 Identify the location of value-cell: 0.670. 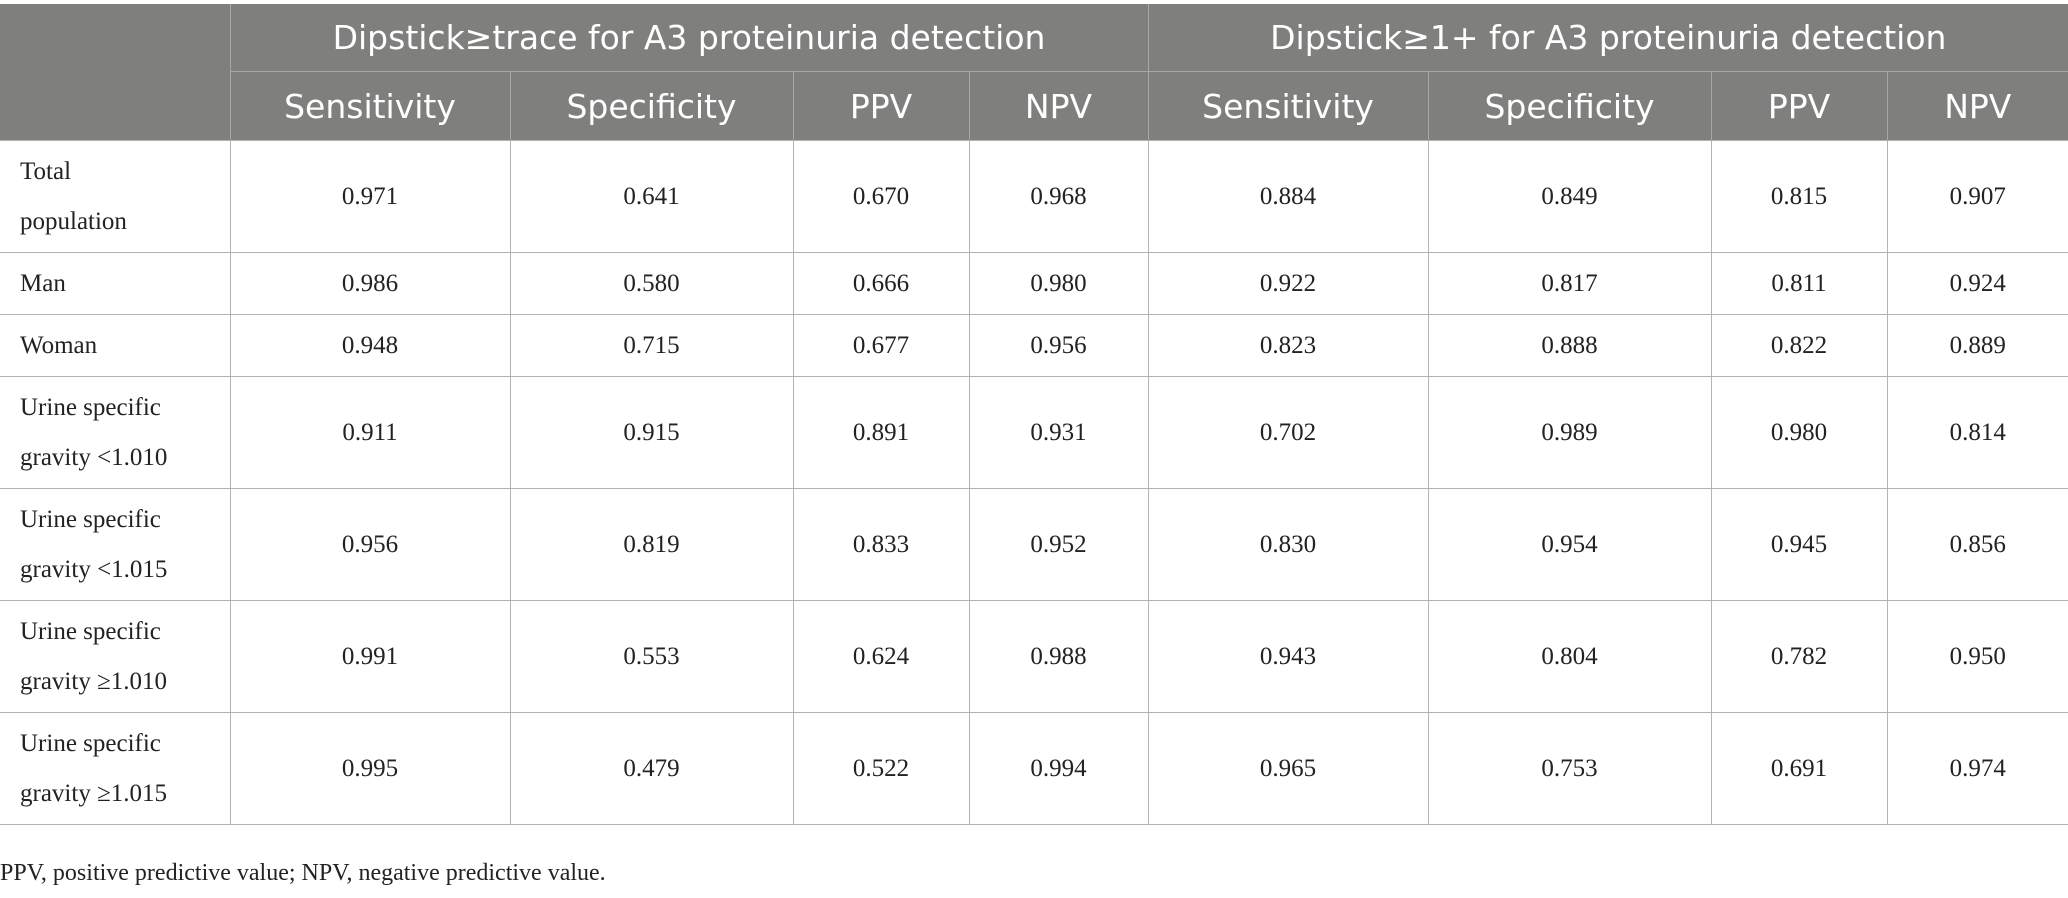
(881, 196).